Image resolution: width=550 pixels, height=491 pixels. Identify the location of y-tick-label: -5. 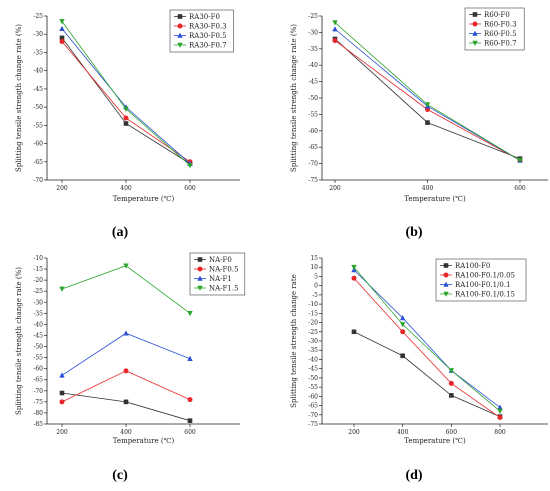
(315, 295).